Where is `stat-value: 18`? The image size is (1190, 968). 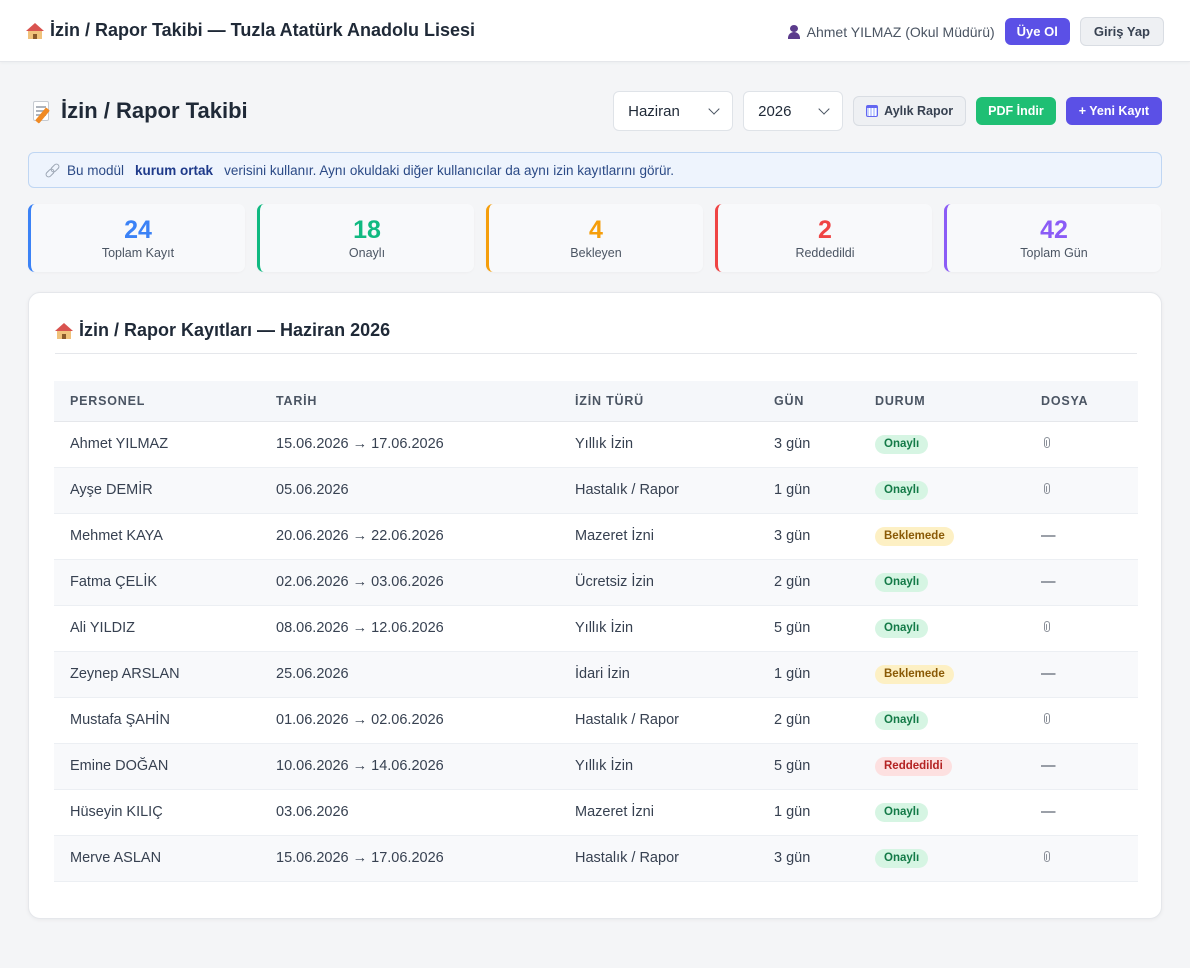 stat-value: 18 is located at coordinates (367, 230).